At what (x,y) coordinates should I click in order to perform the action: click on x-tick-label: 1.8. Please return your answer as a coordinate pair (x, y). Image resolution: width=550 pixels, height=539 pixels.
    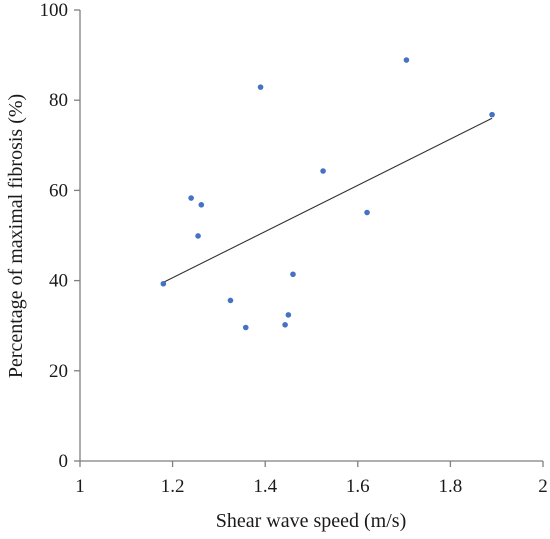
    Looking at the image, I should click on (451, 486).